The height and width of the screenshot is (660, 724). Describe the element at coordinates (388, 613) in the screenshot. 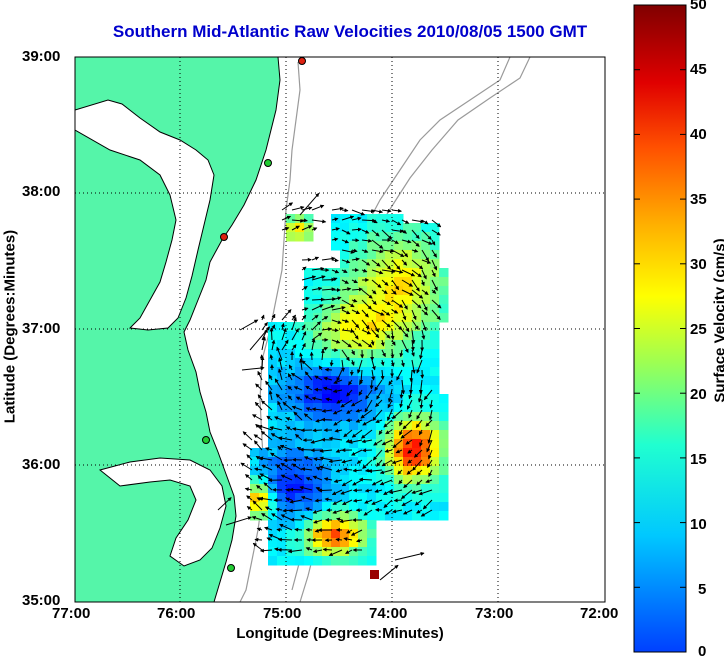

I see `x-tick-label: 74:00` at that location.